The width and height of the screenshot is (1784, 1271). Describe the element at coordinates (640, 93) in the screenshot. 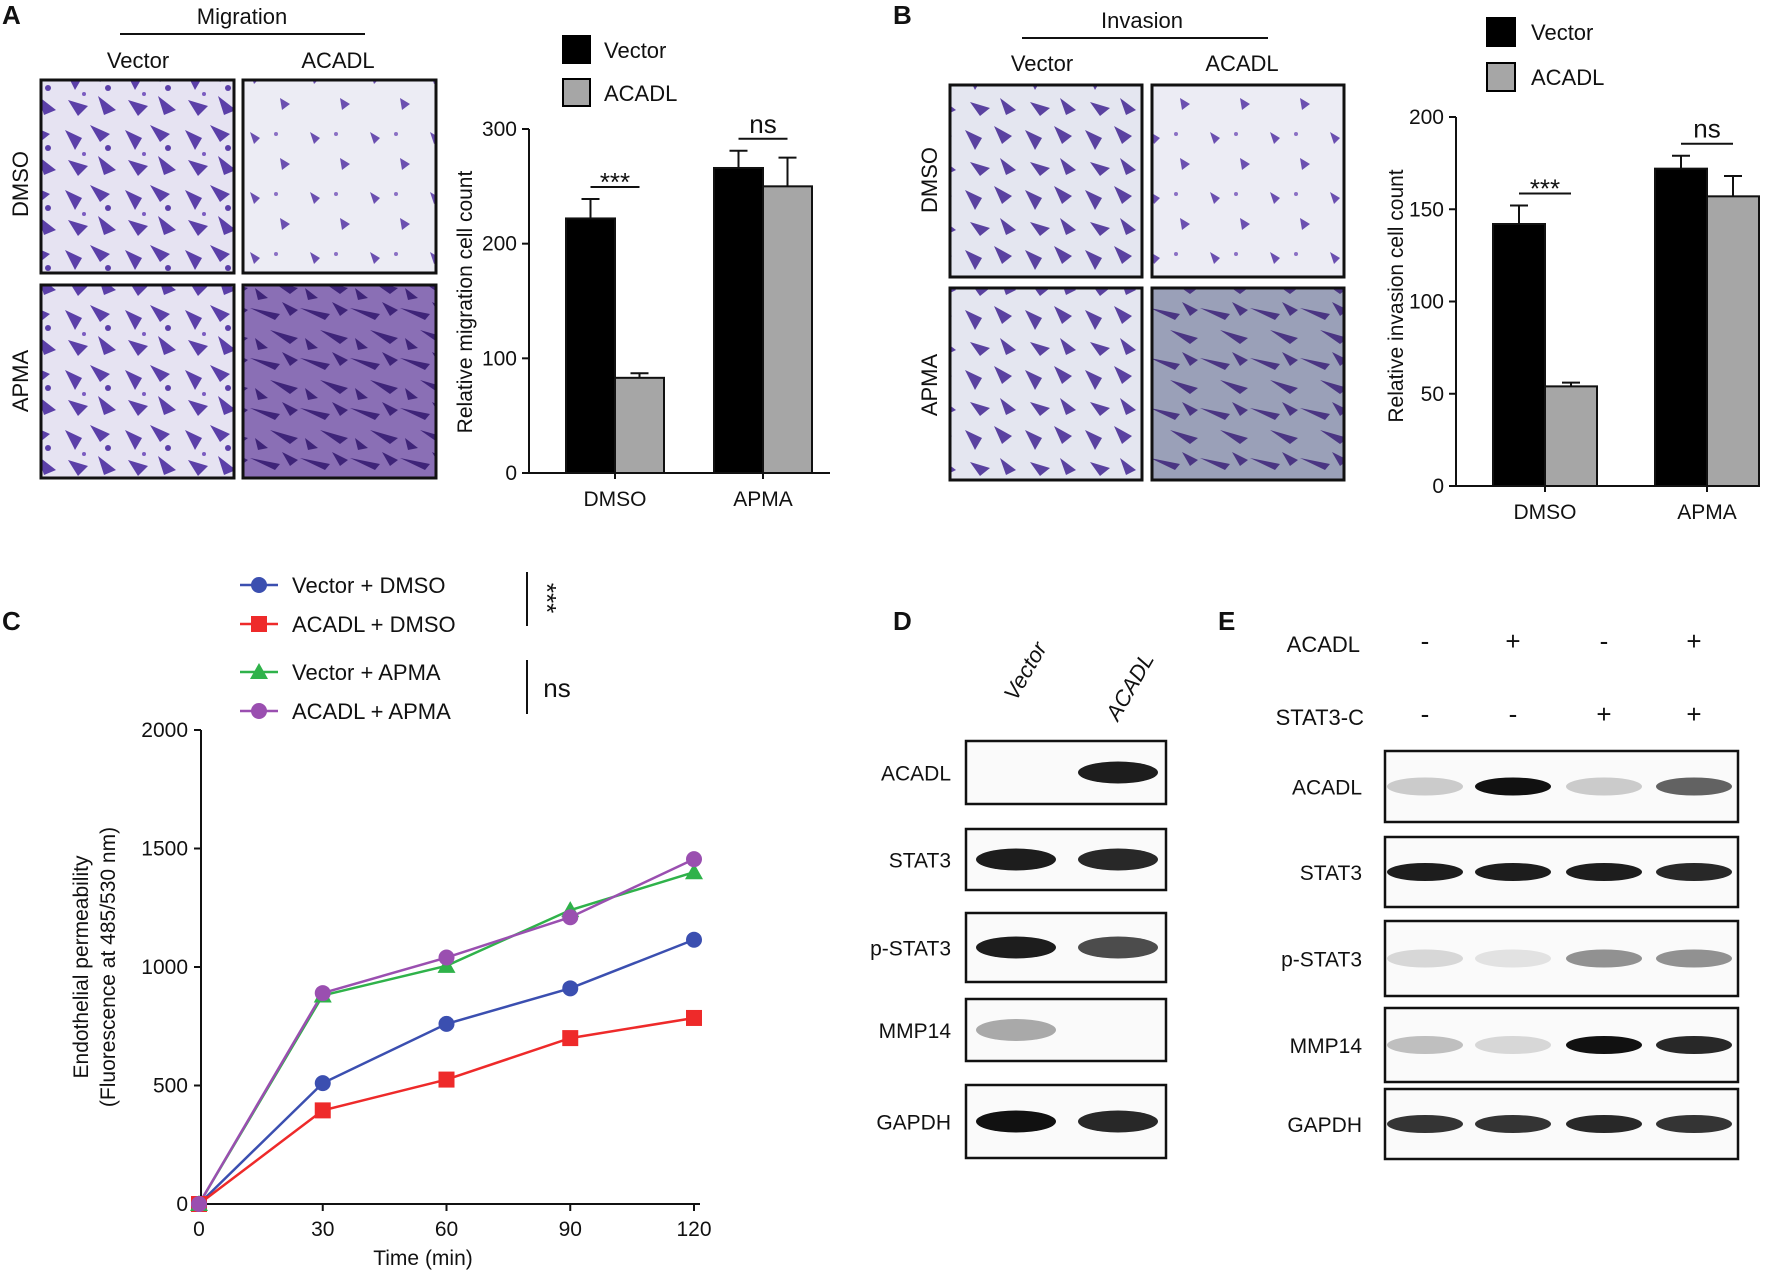

I see `legend-a-label-acadl: ACADL` at that location.